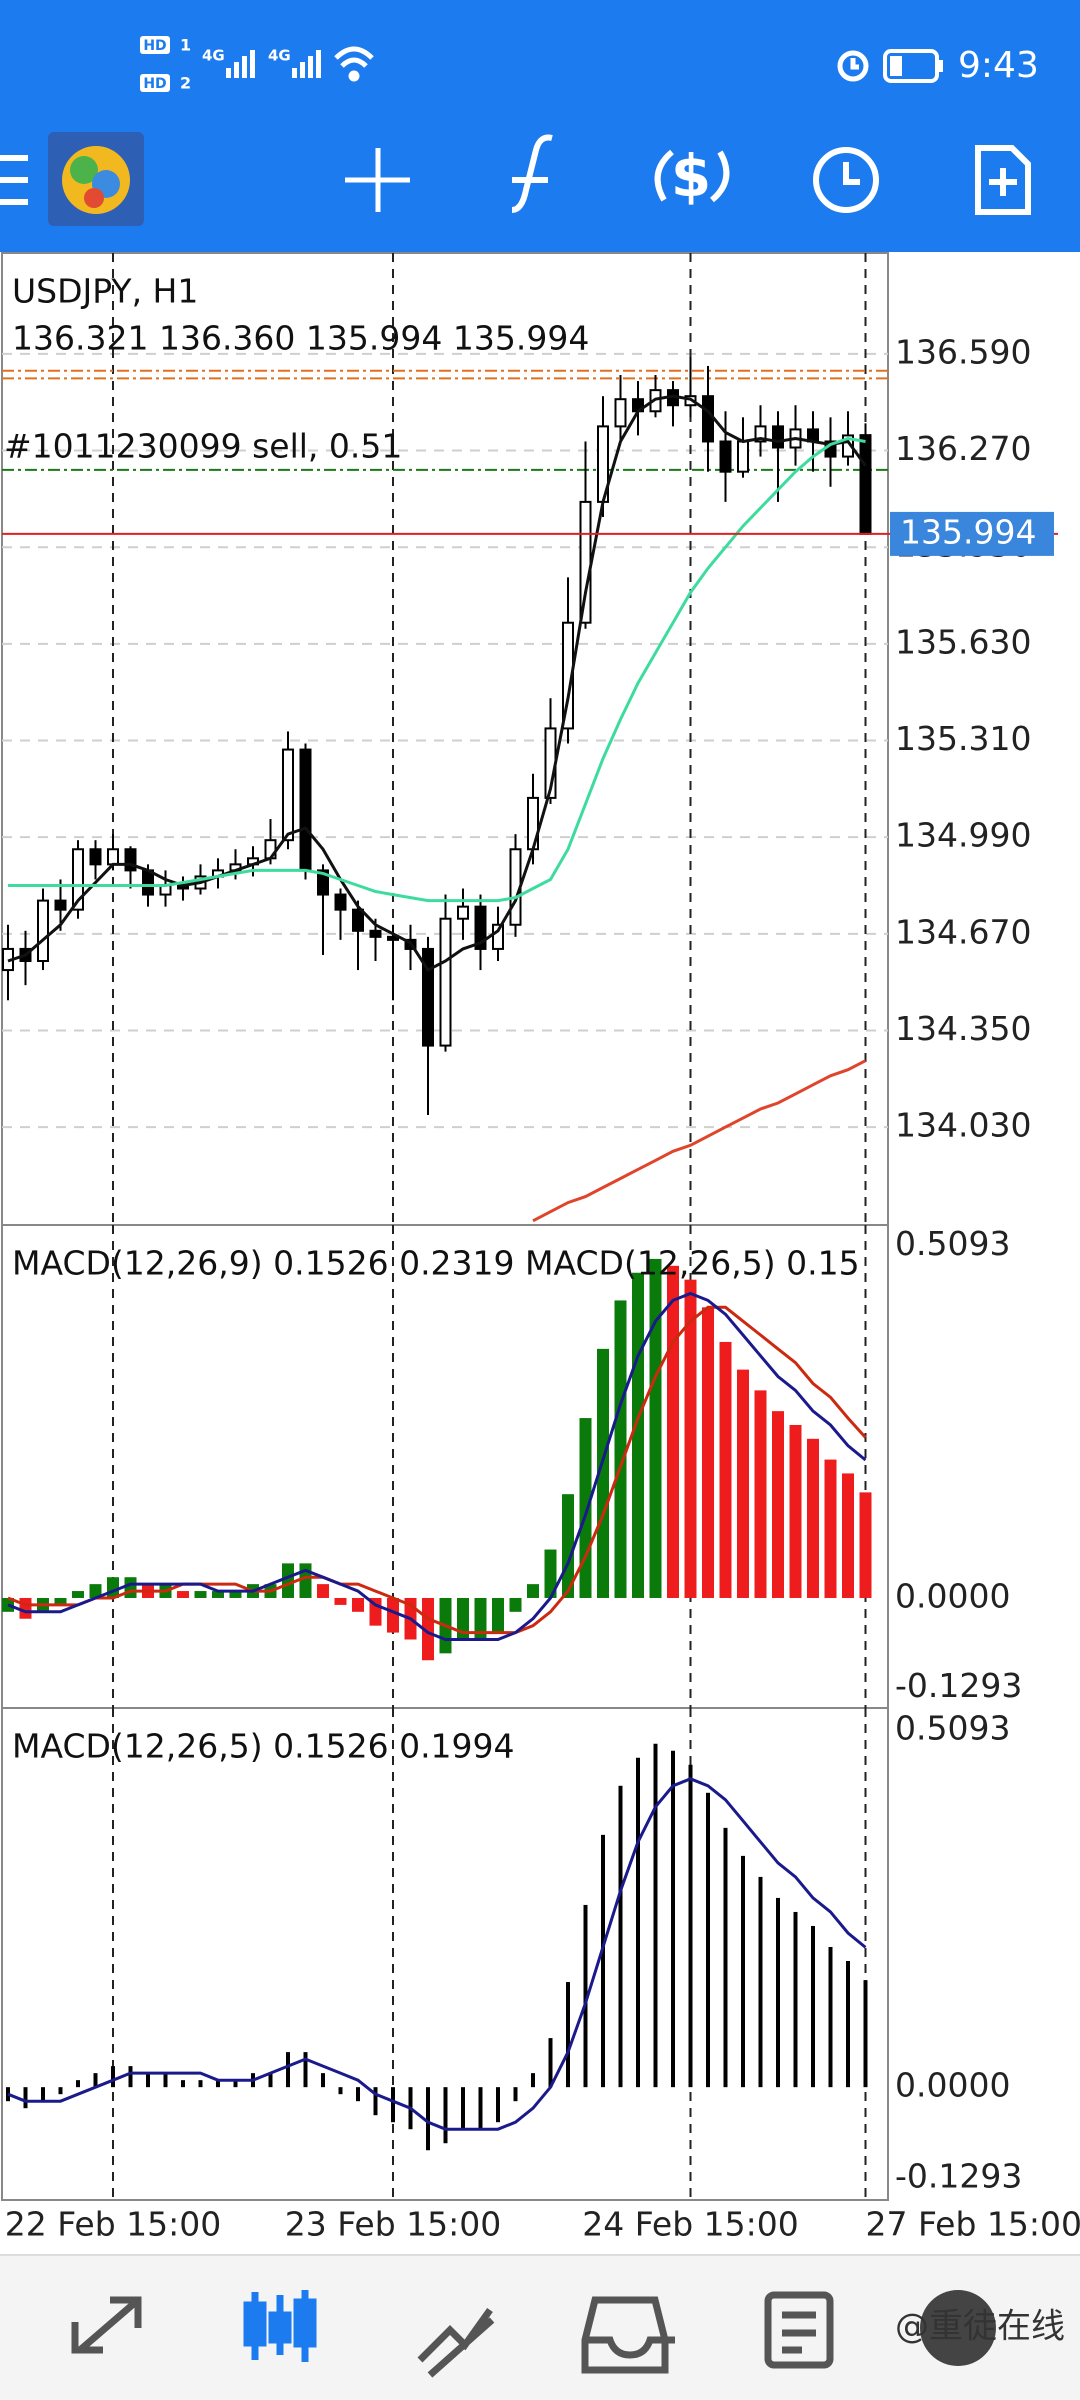  What do you see at coordinates (963, 835) in the screenshot?
I see `y-tick-label: 134.990` at bounding box center [963, 835].